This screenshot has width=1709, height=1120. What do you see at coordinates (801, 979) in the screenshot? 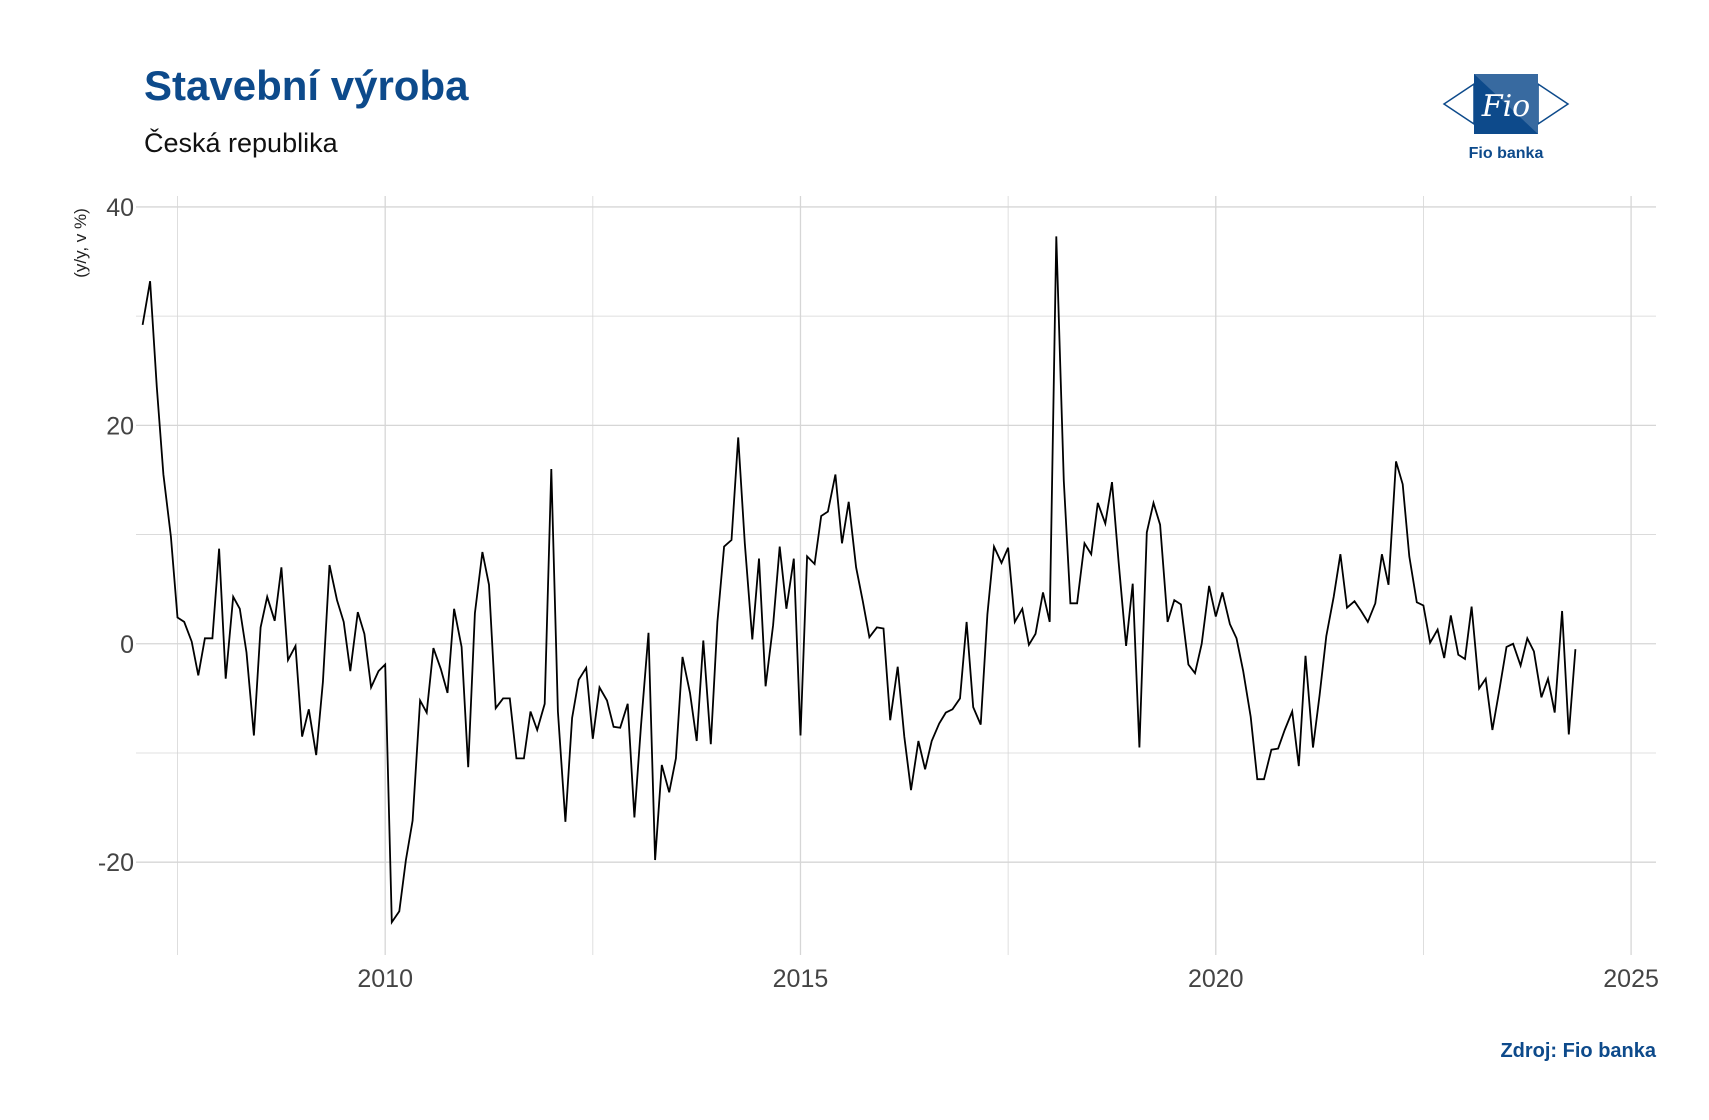
I see `x-tick-label: 2015` at bounding box center [801, 979].